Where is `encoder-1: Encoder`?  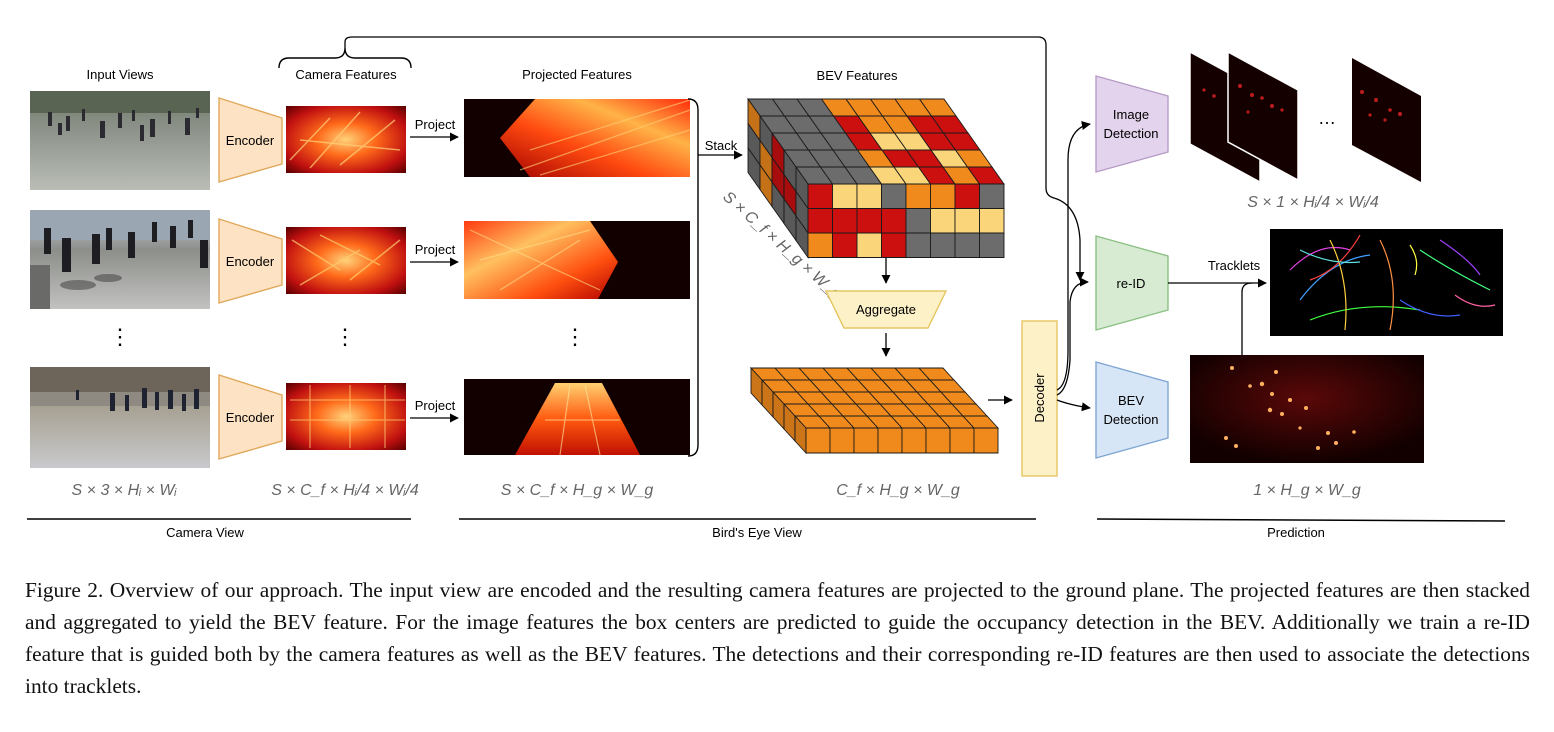 encoder-1: Encoder is located at coordinates (250, 140).